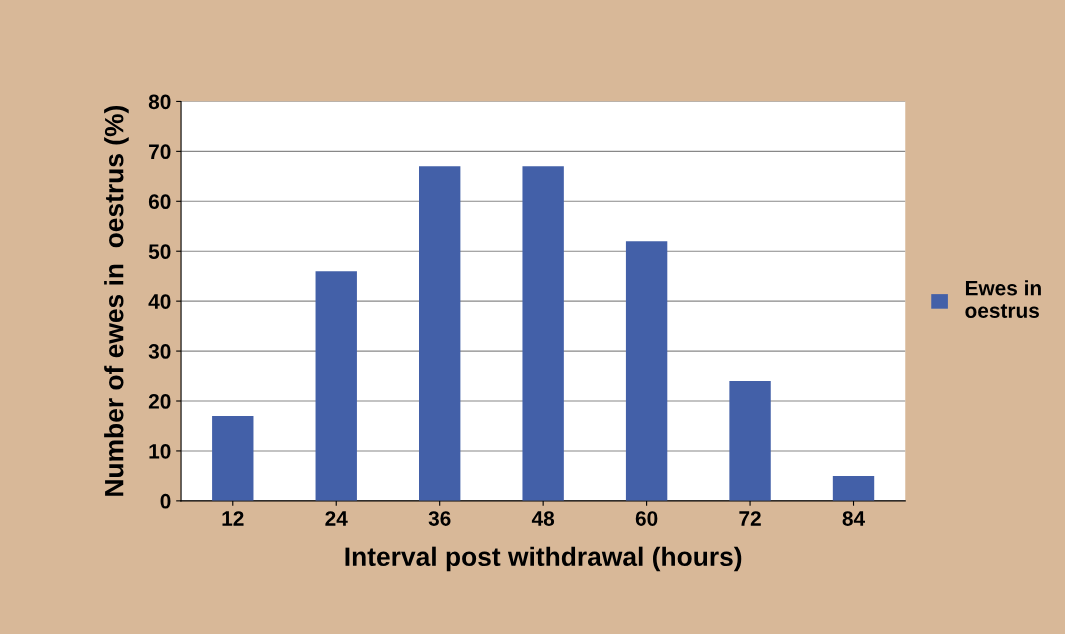  Describe the element at coordinates (233, 518) in the screenshot. I see `x-tick-label: 12` at that location.